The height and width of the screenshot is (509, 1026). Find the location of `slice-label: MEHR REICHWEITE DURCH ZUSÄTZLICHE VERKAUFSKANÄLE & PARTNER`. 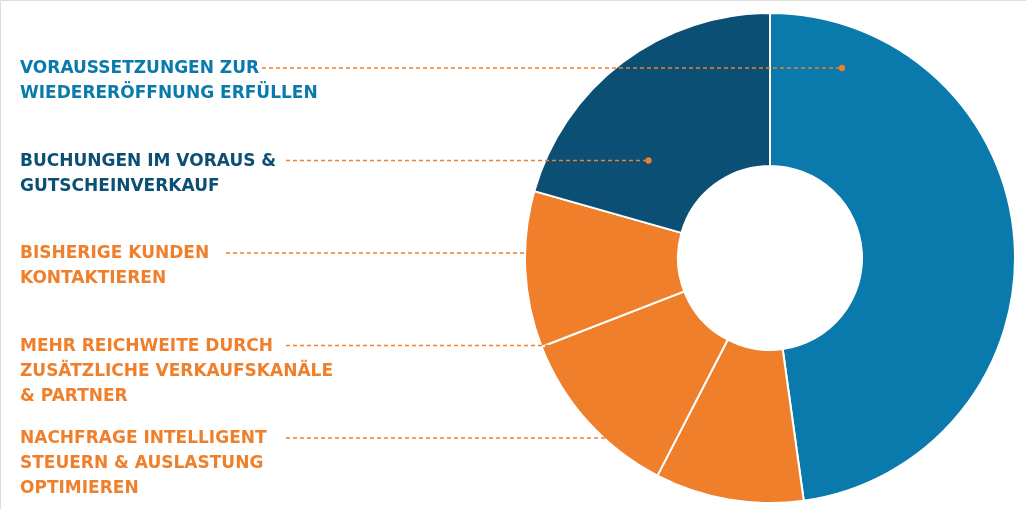

slice-label: MEHR REICHWEITE DURCH ZUSÄTZLICHE VERKAUFSKANÄLE & PARTNER is located at coordinates (177, 369).